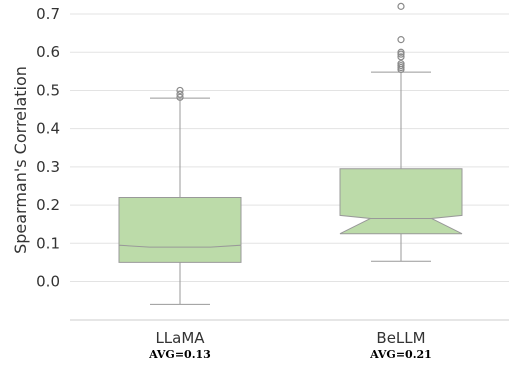 The height and width of the screenshot is (365, 509). Describe the element at coordinates (180, 338) in the screenshot. I see `x-tick-label: LLaMA` at that location.